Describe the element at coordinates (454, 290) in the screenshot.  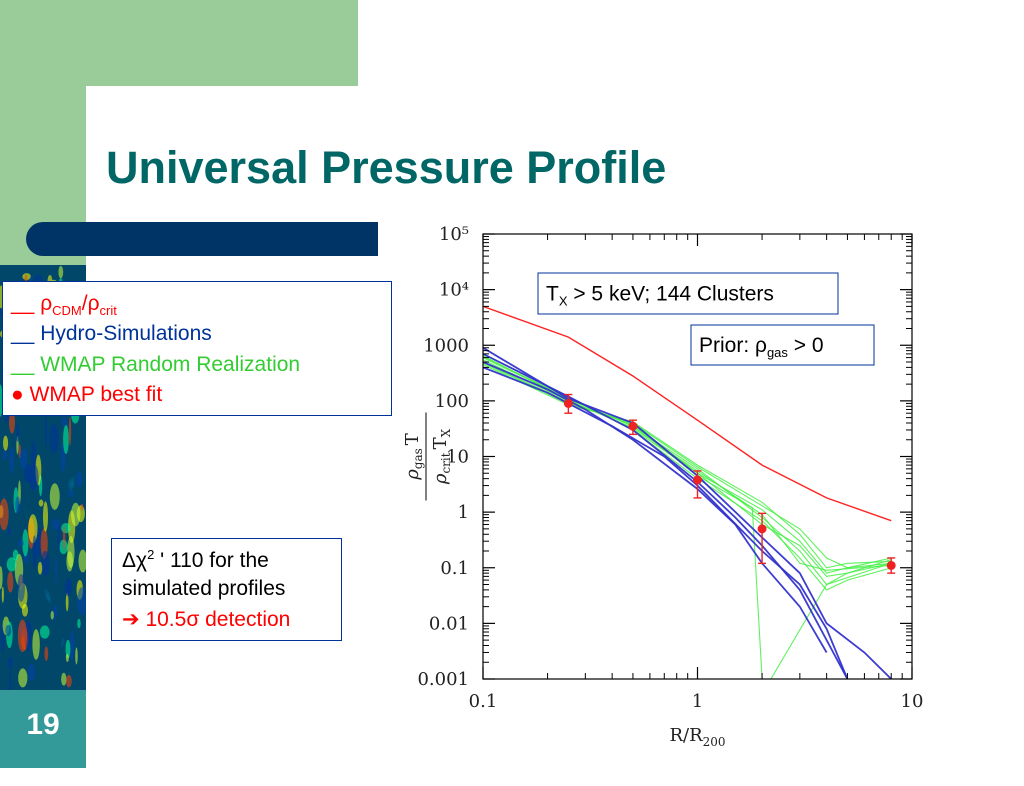
I see `y-tick-label: 10⁴` at that location.